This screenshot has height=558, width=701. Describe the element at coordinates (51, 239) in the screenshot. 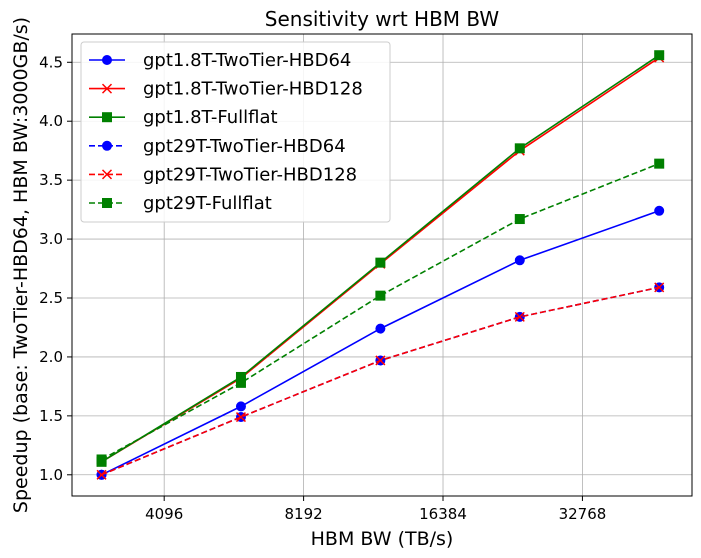

I see `y-tick-label: 3.0` at that location.